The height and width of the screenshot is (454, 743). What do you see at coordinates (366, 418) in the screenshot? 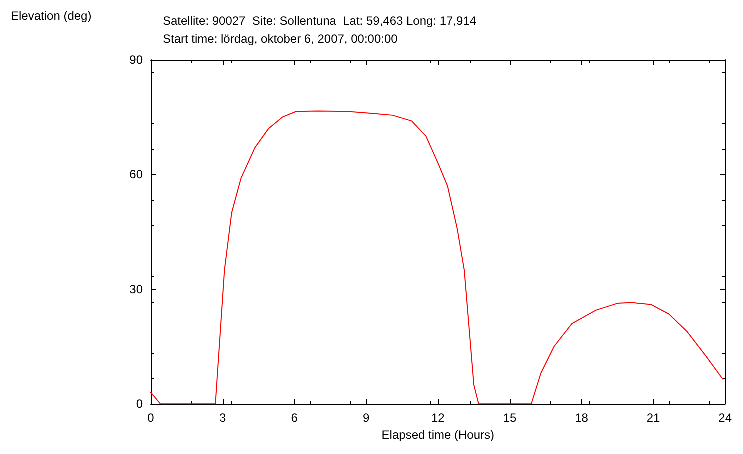
I see `x-tick-label: 9` at bounding box center [366, 418].